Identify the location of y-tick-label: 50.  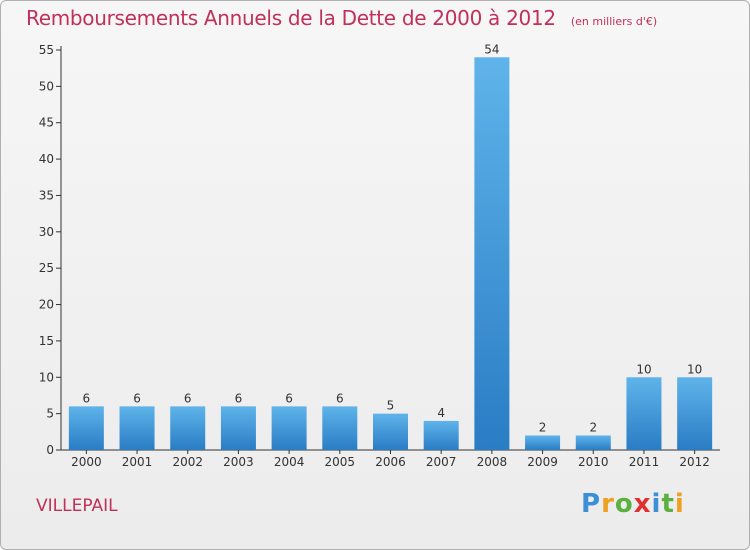
(46, 86).